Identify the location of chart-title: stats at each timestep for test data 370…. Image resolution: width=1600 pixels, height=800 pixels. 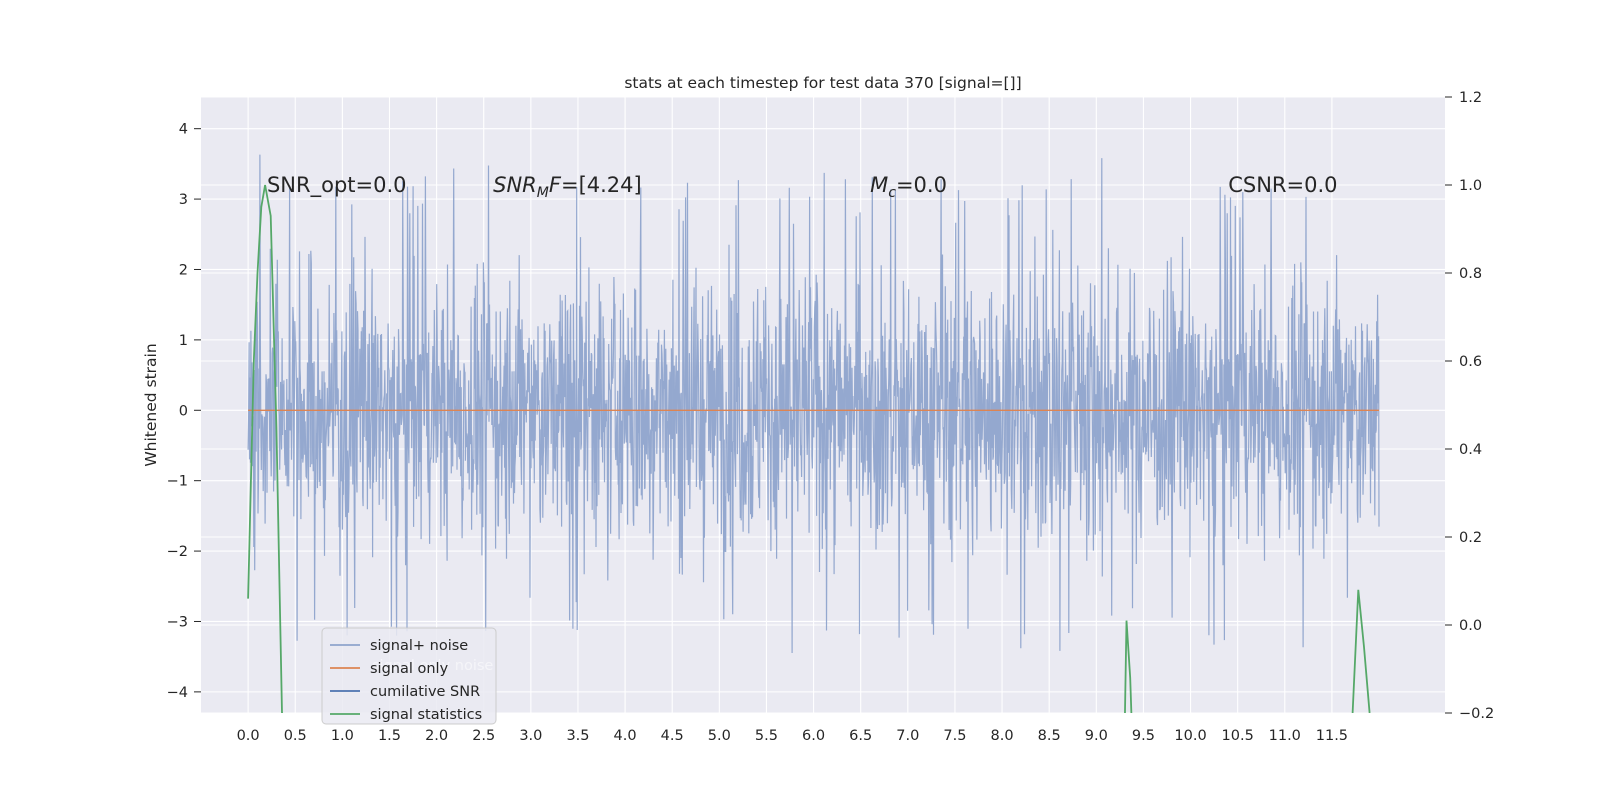
(822, 83).